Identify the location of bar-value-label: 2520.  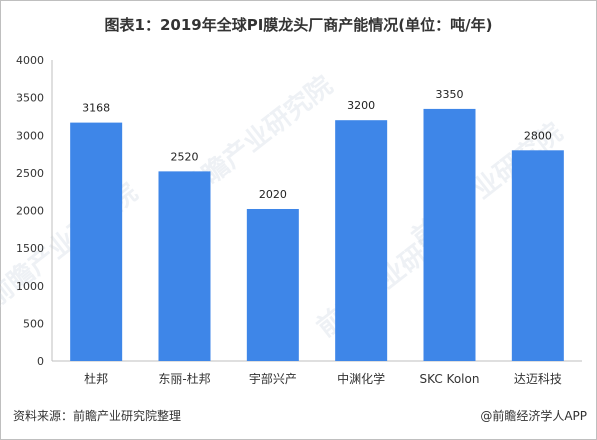
(185, 156).